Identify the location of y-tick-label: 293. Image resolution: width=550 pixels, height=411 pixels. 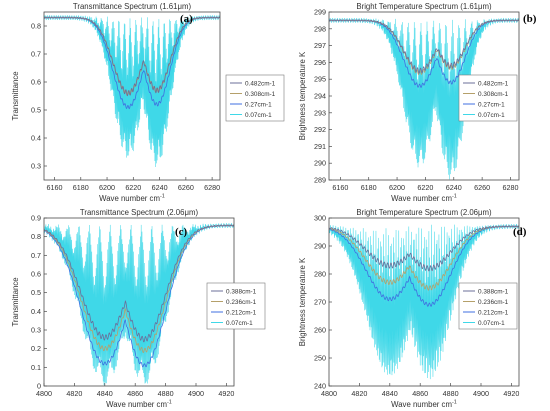
(320, 112).